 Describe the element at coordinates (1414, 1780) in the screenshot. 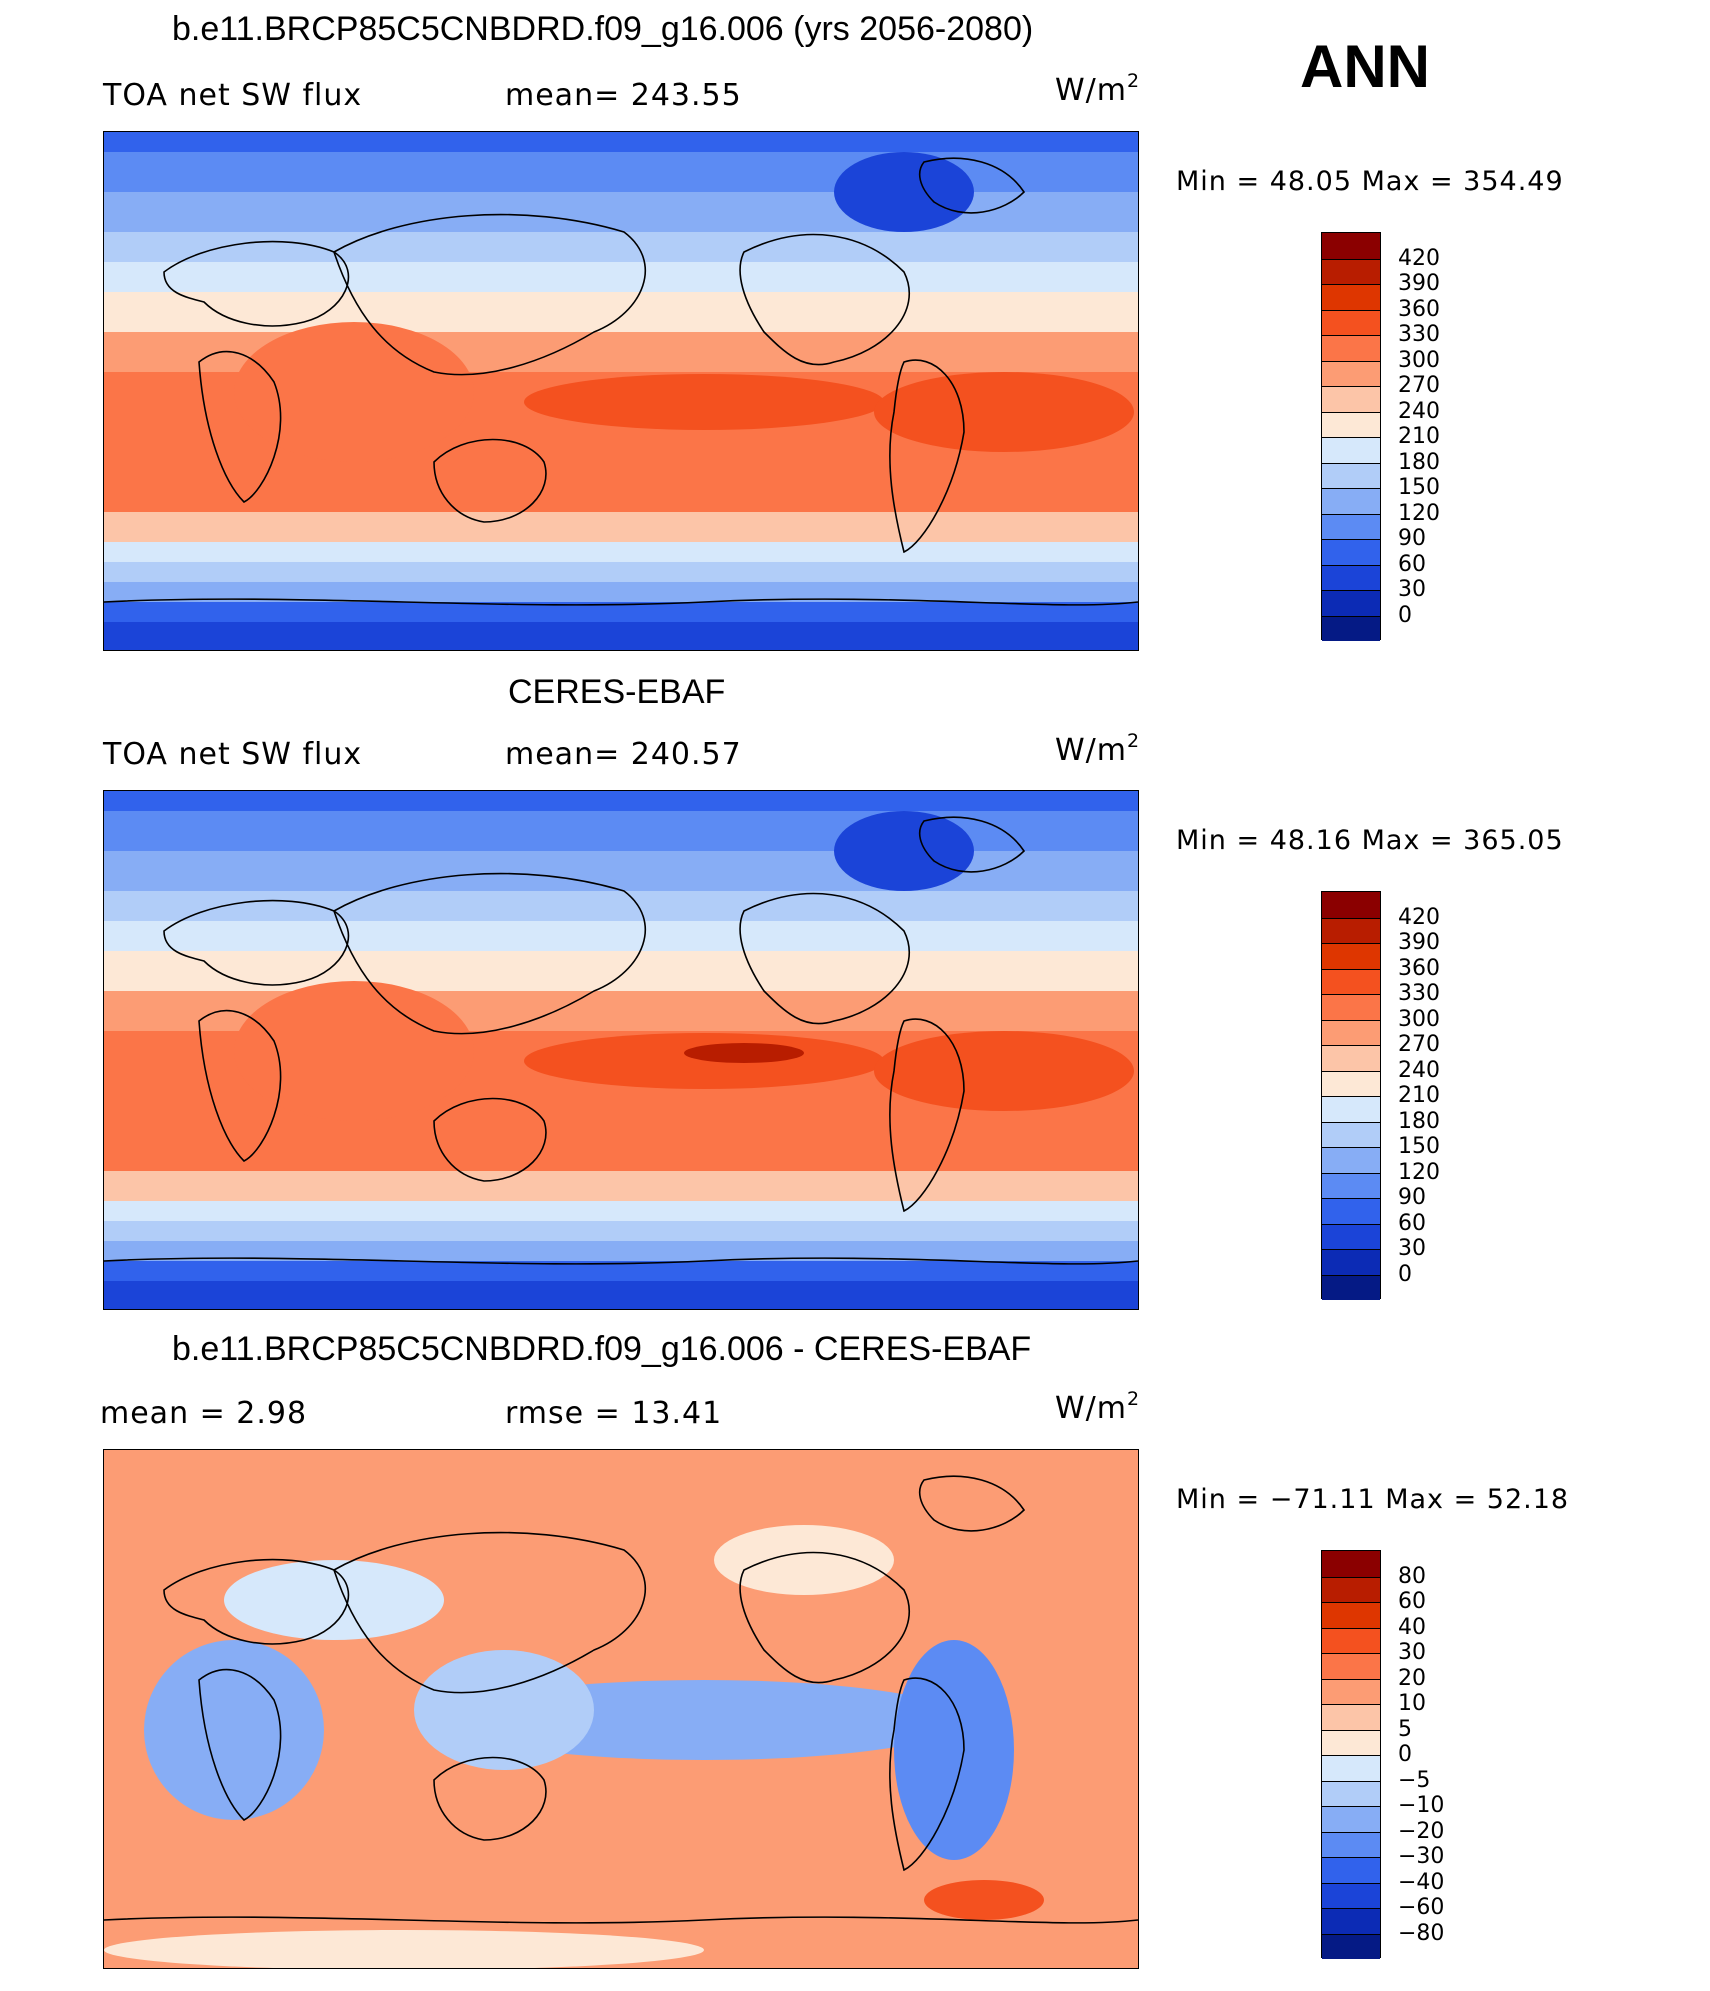

I see `colorbar-tick-label: −5` at that location.